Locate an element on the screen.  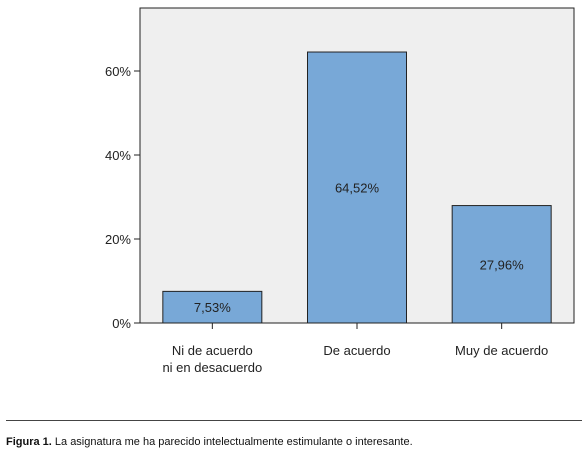
x-category-label: Ni de acuerdo is located at coordinates (212, 350).